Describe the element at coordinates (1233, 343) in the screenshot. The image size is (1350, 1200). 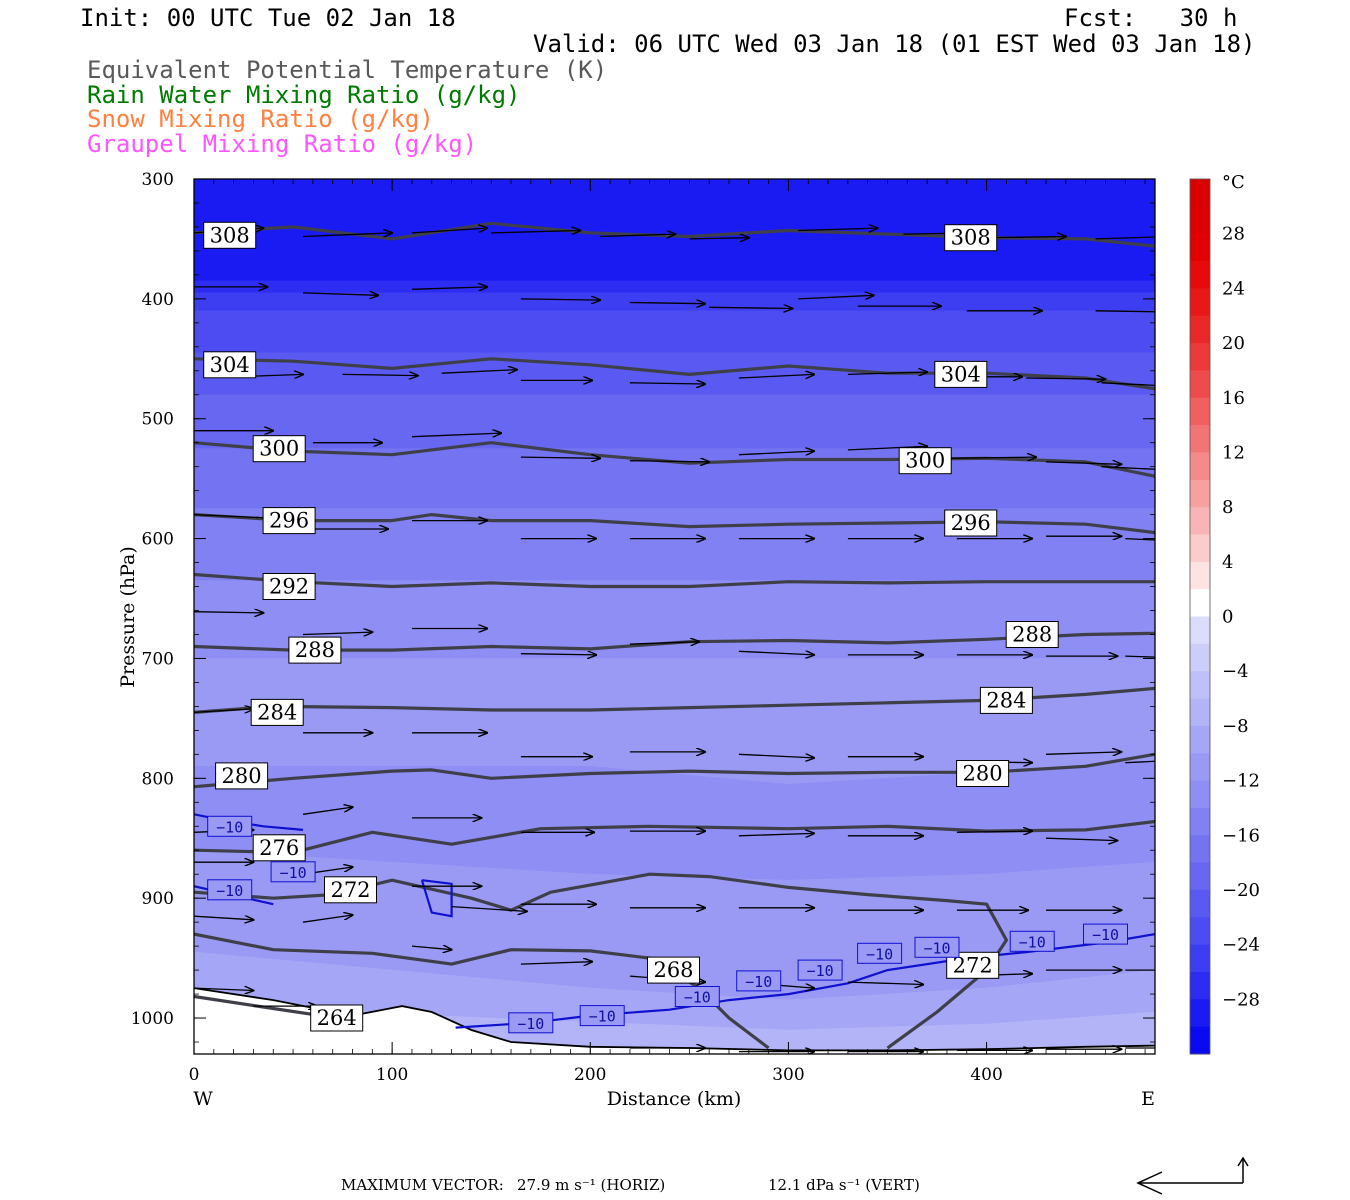
I see `colorbar-tick-label: 20` at that location.